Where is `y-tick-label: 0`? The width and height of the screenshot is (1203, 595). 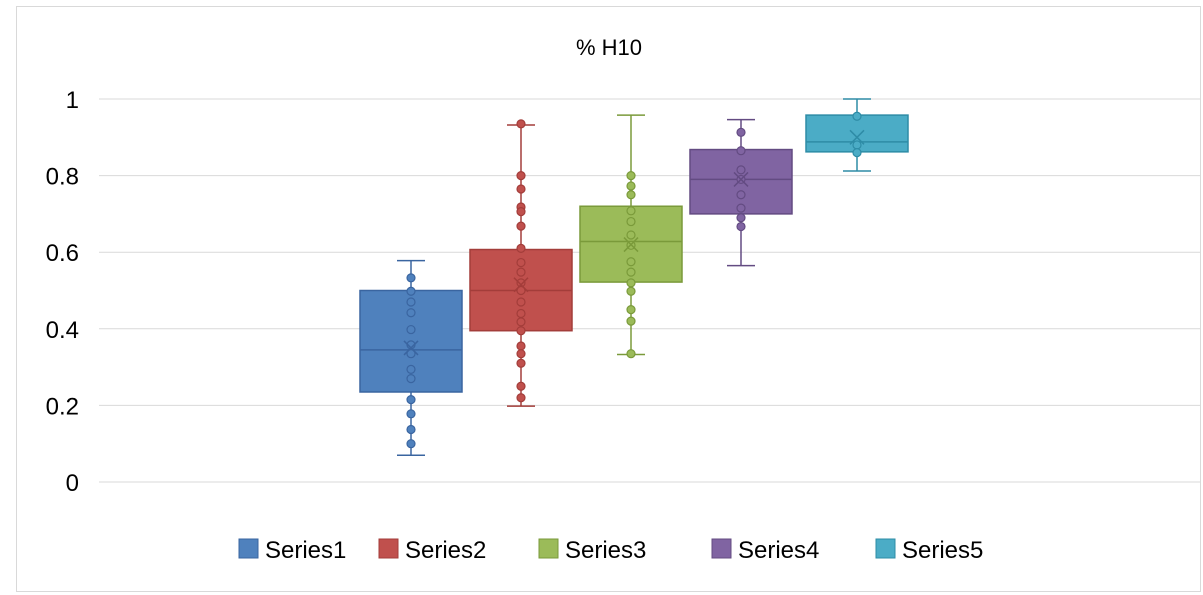
y-tick-label: 0 is located at coordinates (72, 483).